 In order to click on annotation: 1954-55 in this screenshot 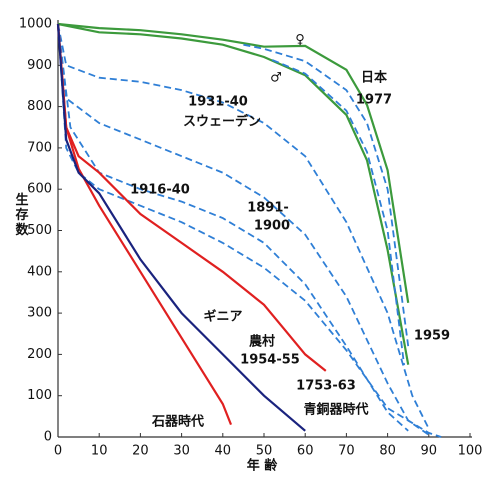, I will do `click(270, 360)`.